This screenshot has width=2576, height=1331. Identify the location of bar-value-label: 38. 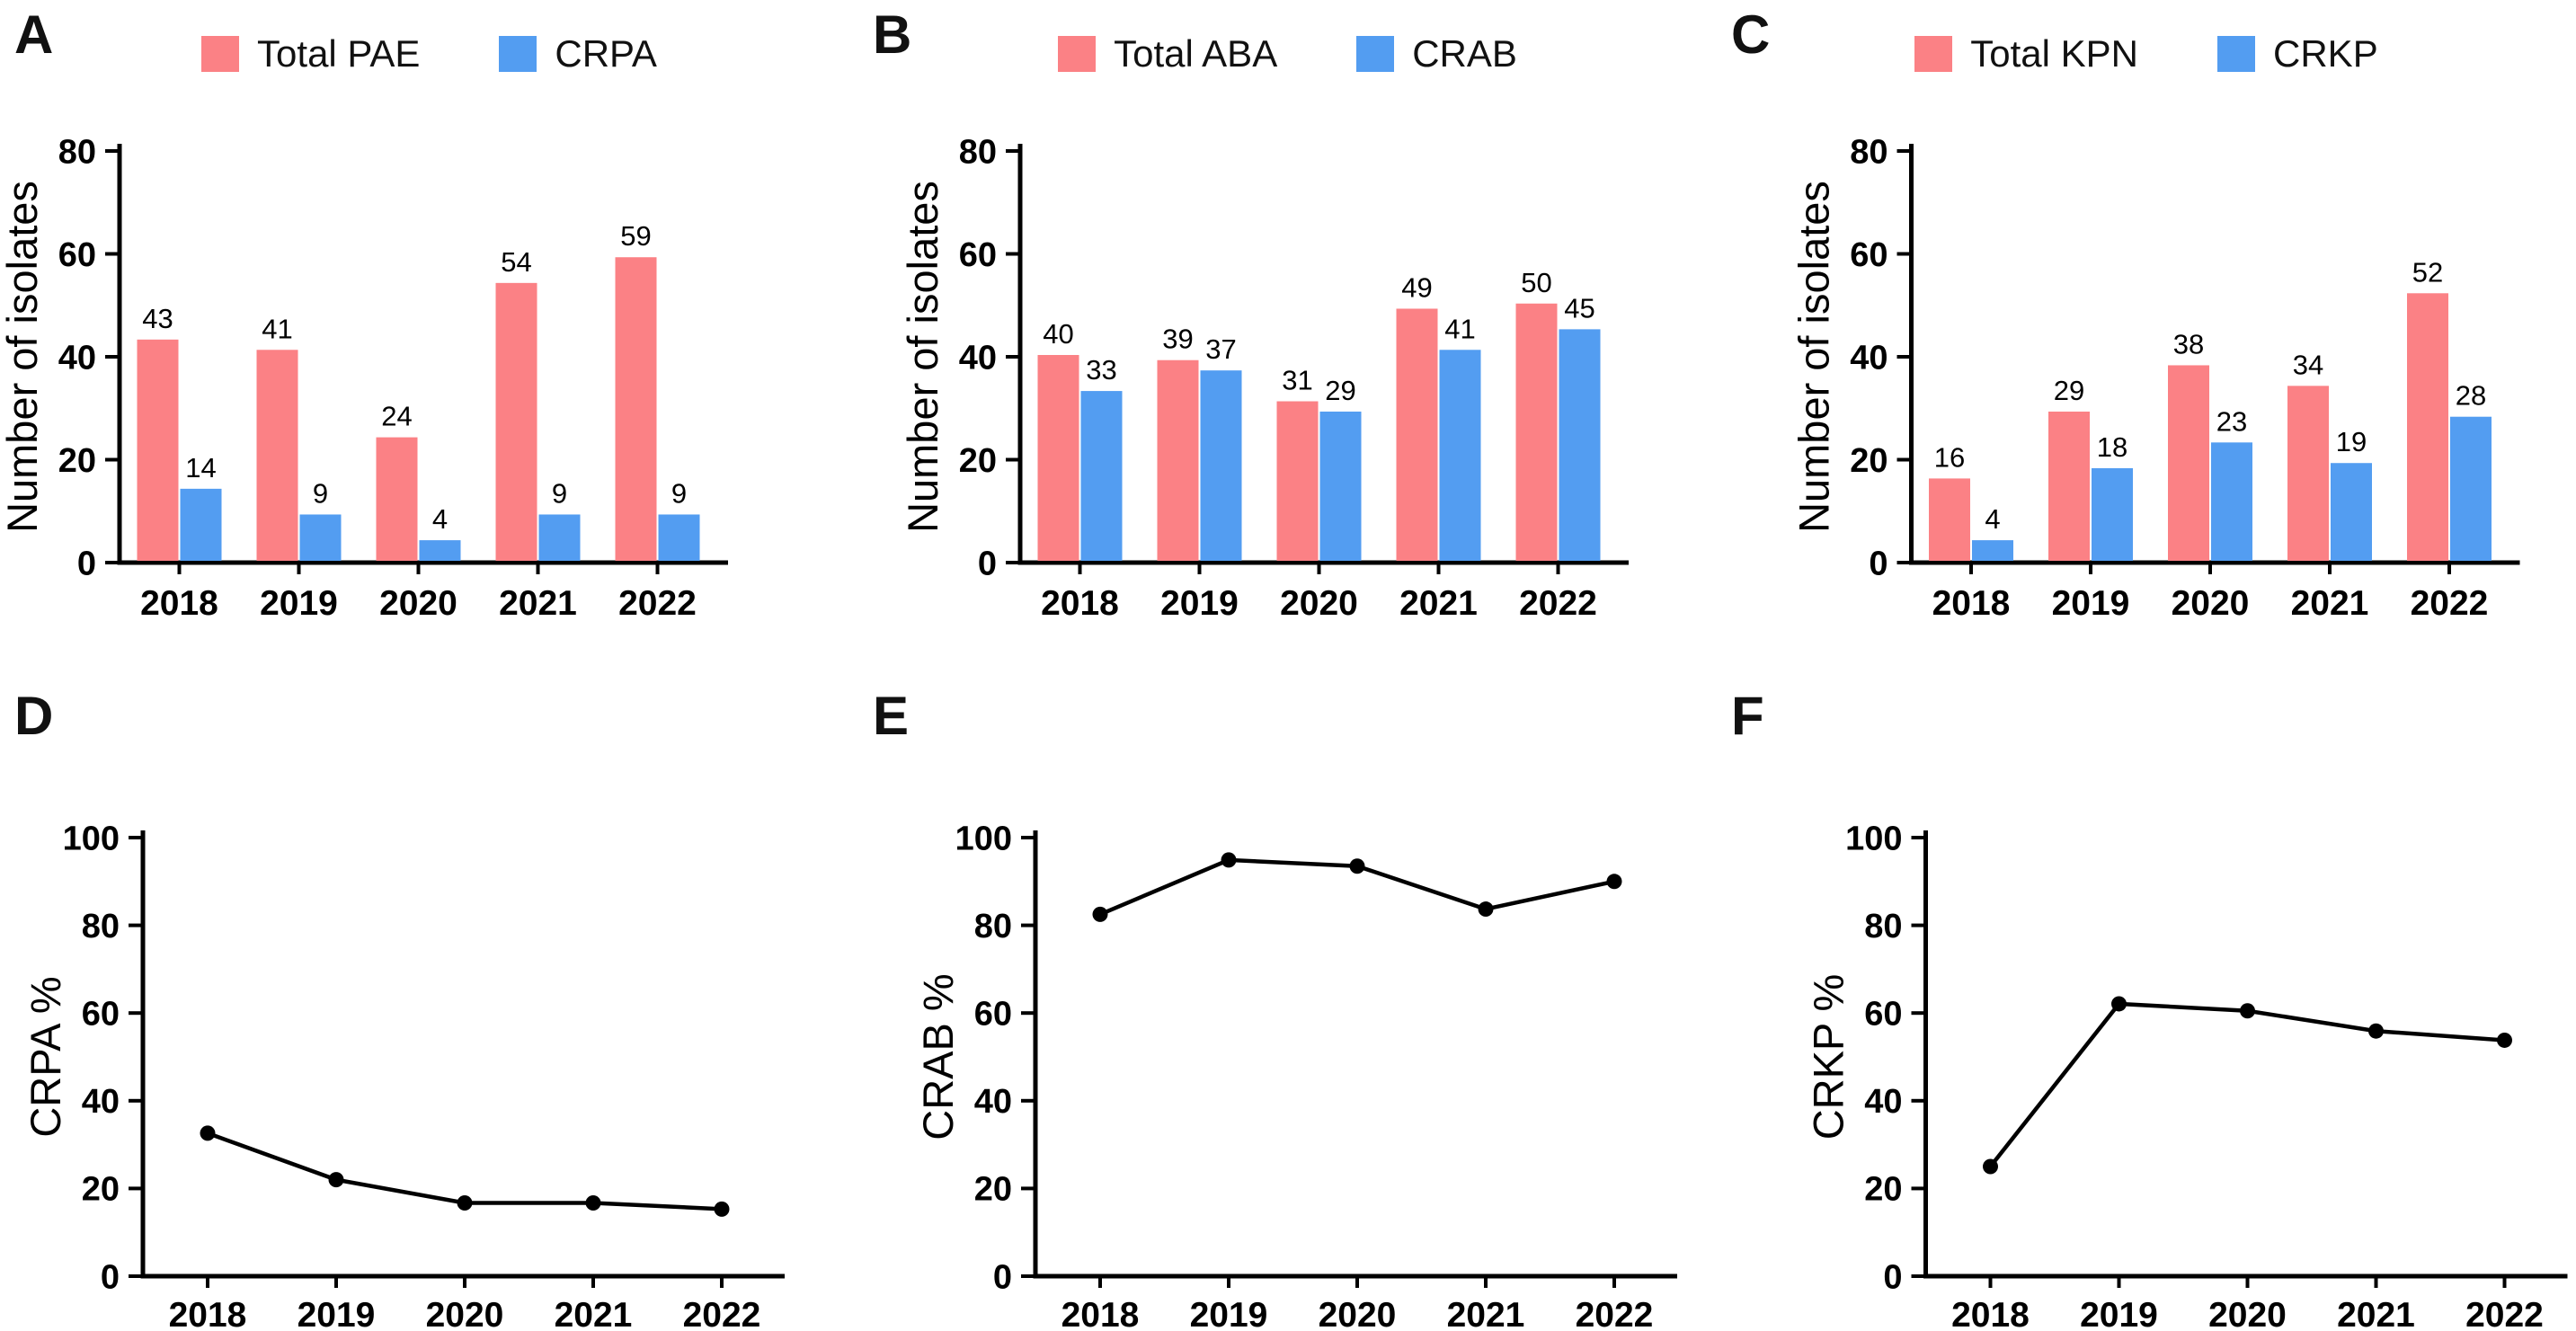
(2188, 344).